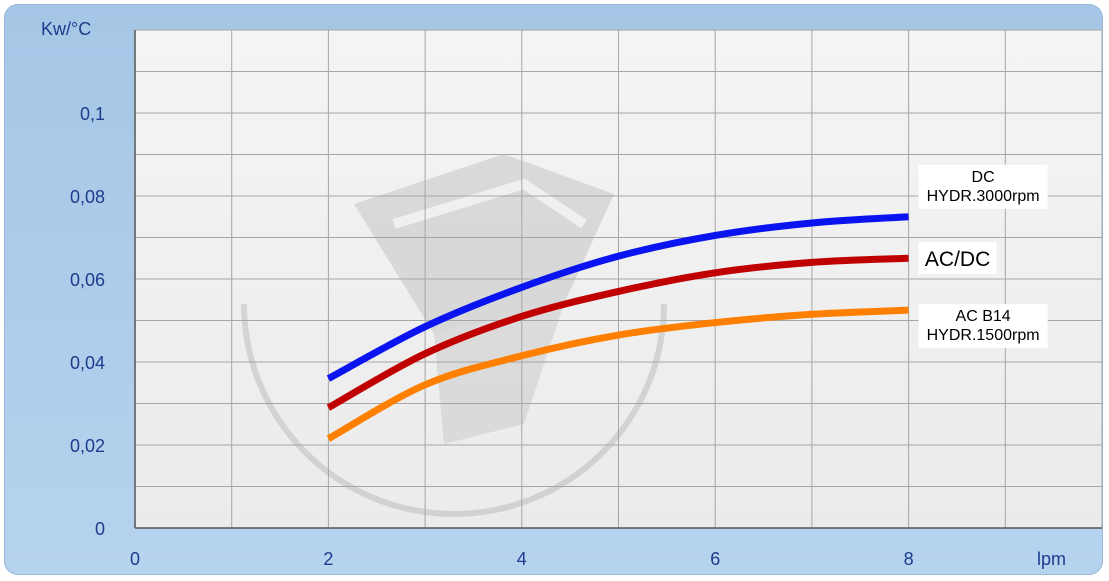  I want to click on y-tick-label: 0,04, so click(87, 363).